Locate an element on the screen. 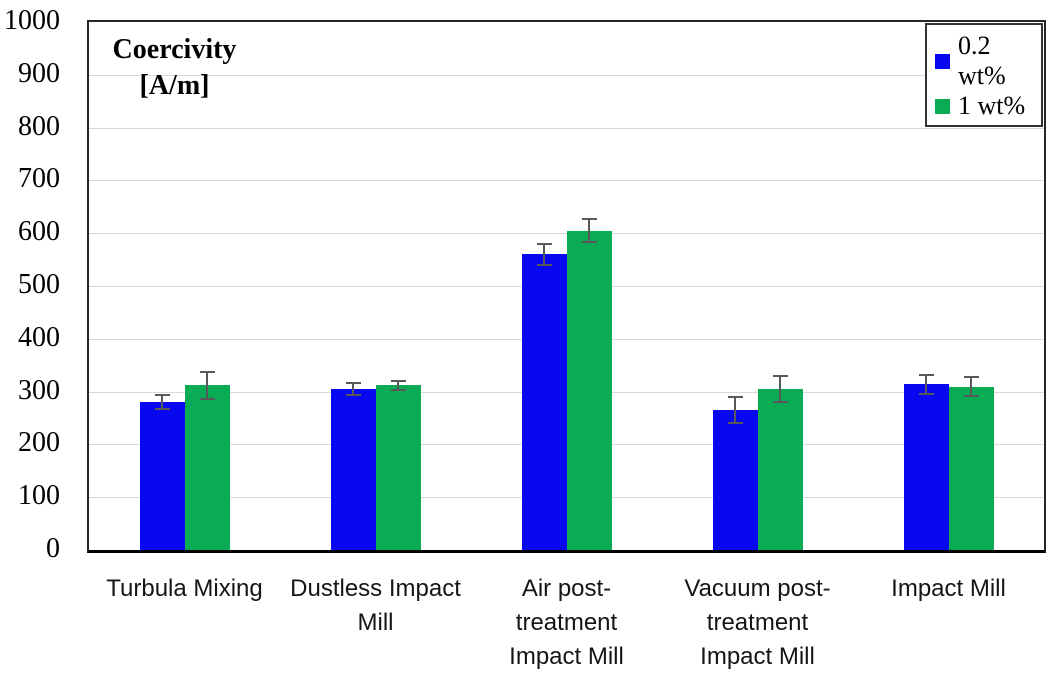 This screenshot has width=1052, height=688. bar-1wt-group5 is located at coordinates (971, 468).